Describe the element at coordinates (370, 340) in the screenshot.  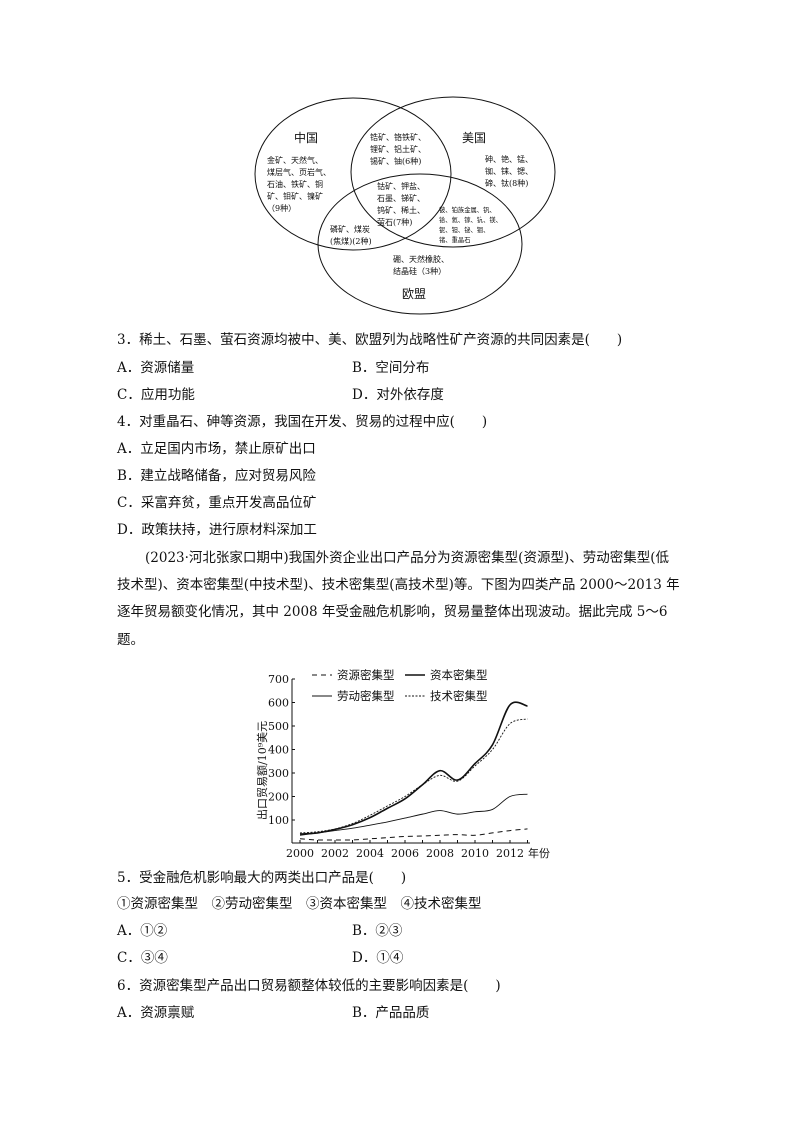
I see `q3-stem: 3．稀土、石墨、萤石资源均被中、美、欧盟列为战略性矿产资源的共同因素是( )` at that location.